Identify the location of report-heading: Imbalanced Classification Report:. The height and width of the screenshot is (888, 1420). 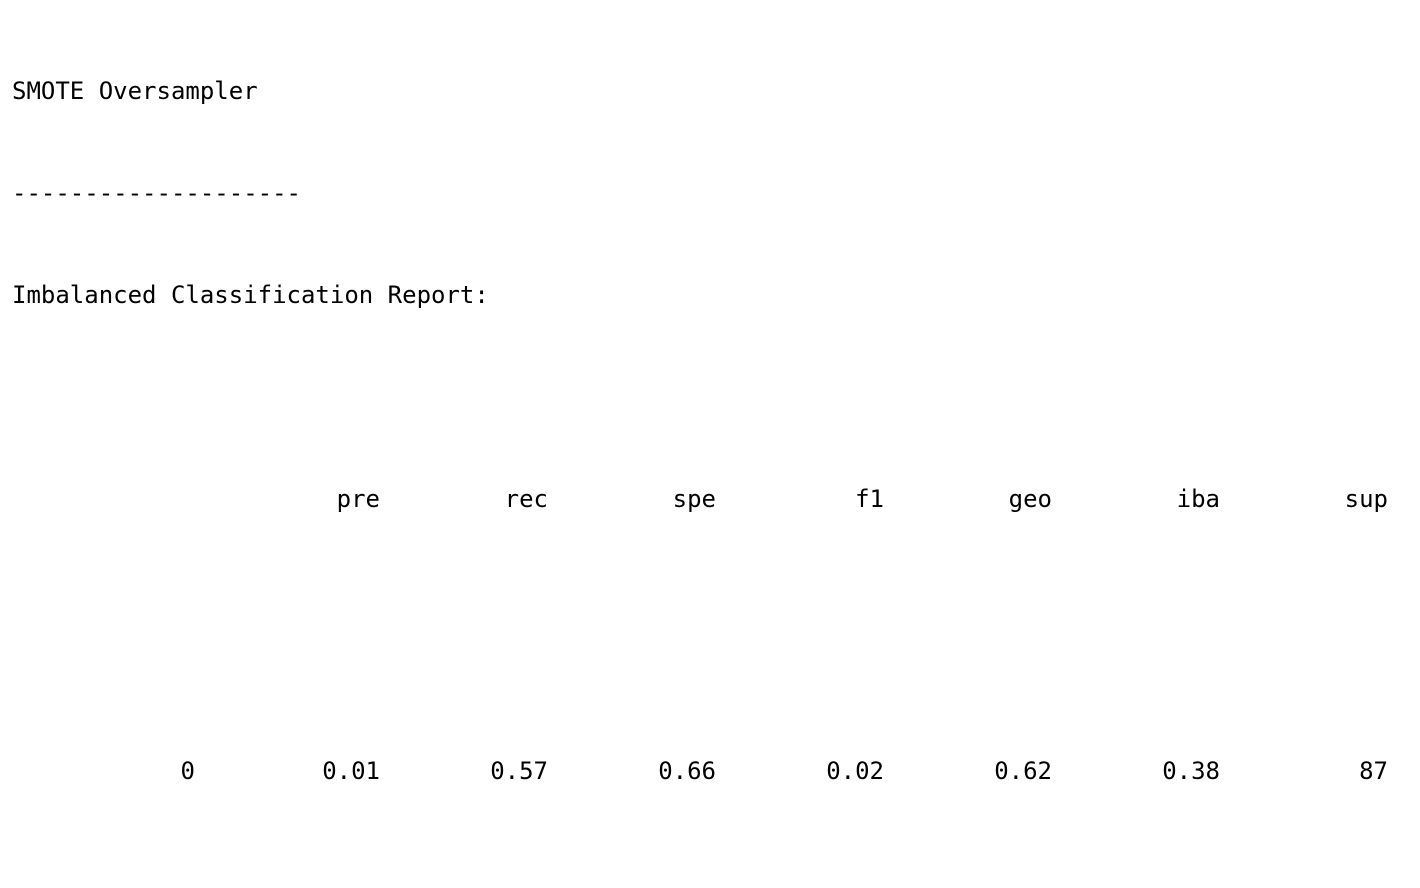
(250, 295).